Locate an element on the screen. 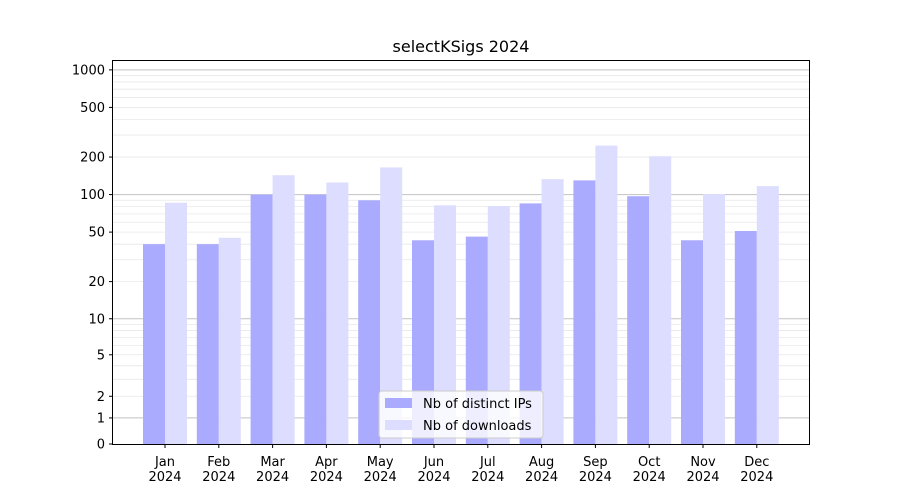  y-tick-label: 0 is located at coordinates (101, 445).